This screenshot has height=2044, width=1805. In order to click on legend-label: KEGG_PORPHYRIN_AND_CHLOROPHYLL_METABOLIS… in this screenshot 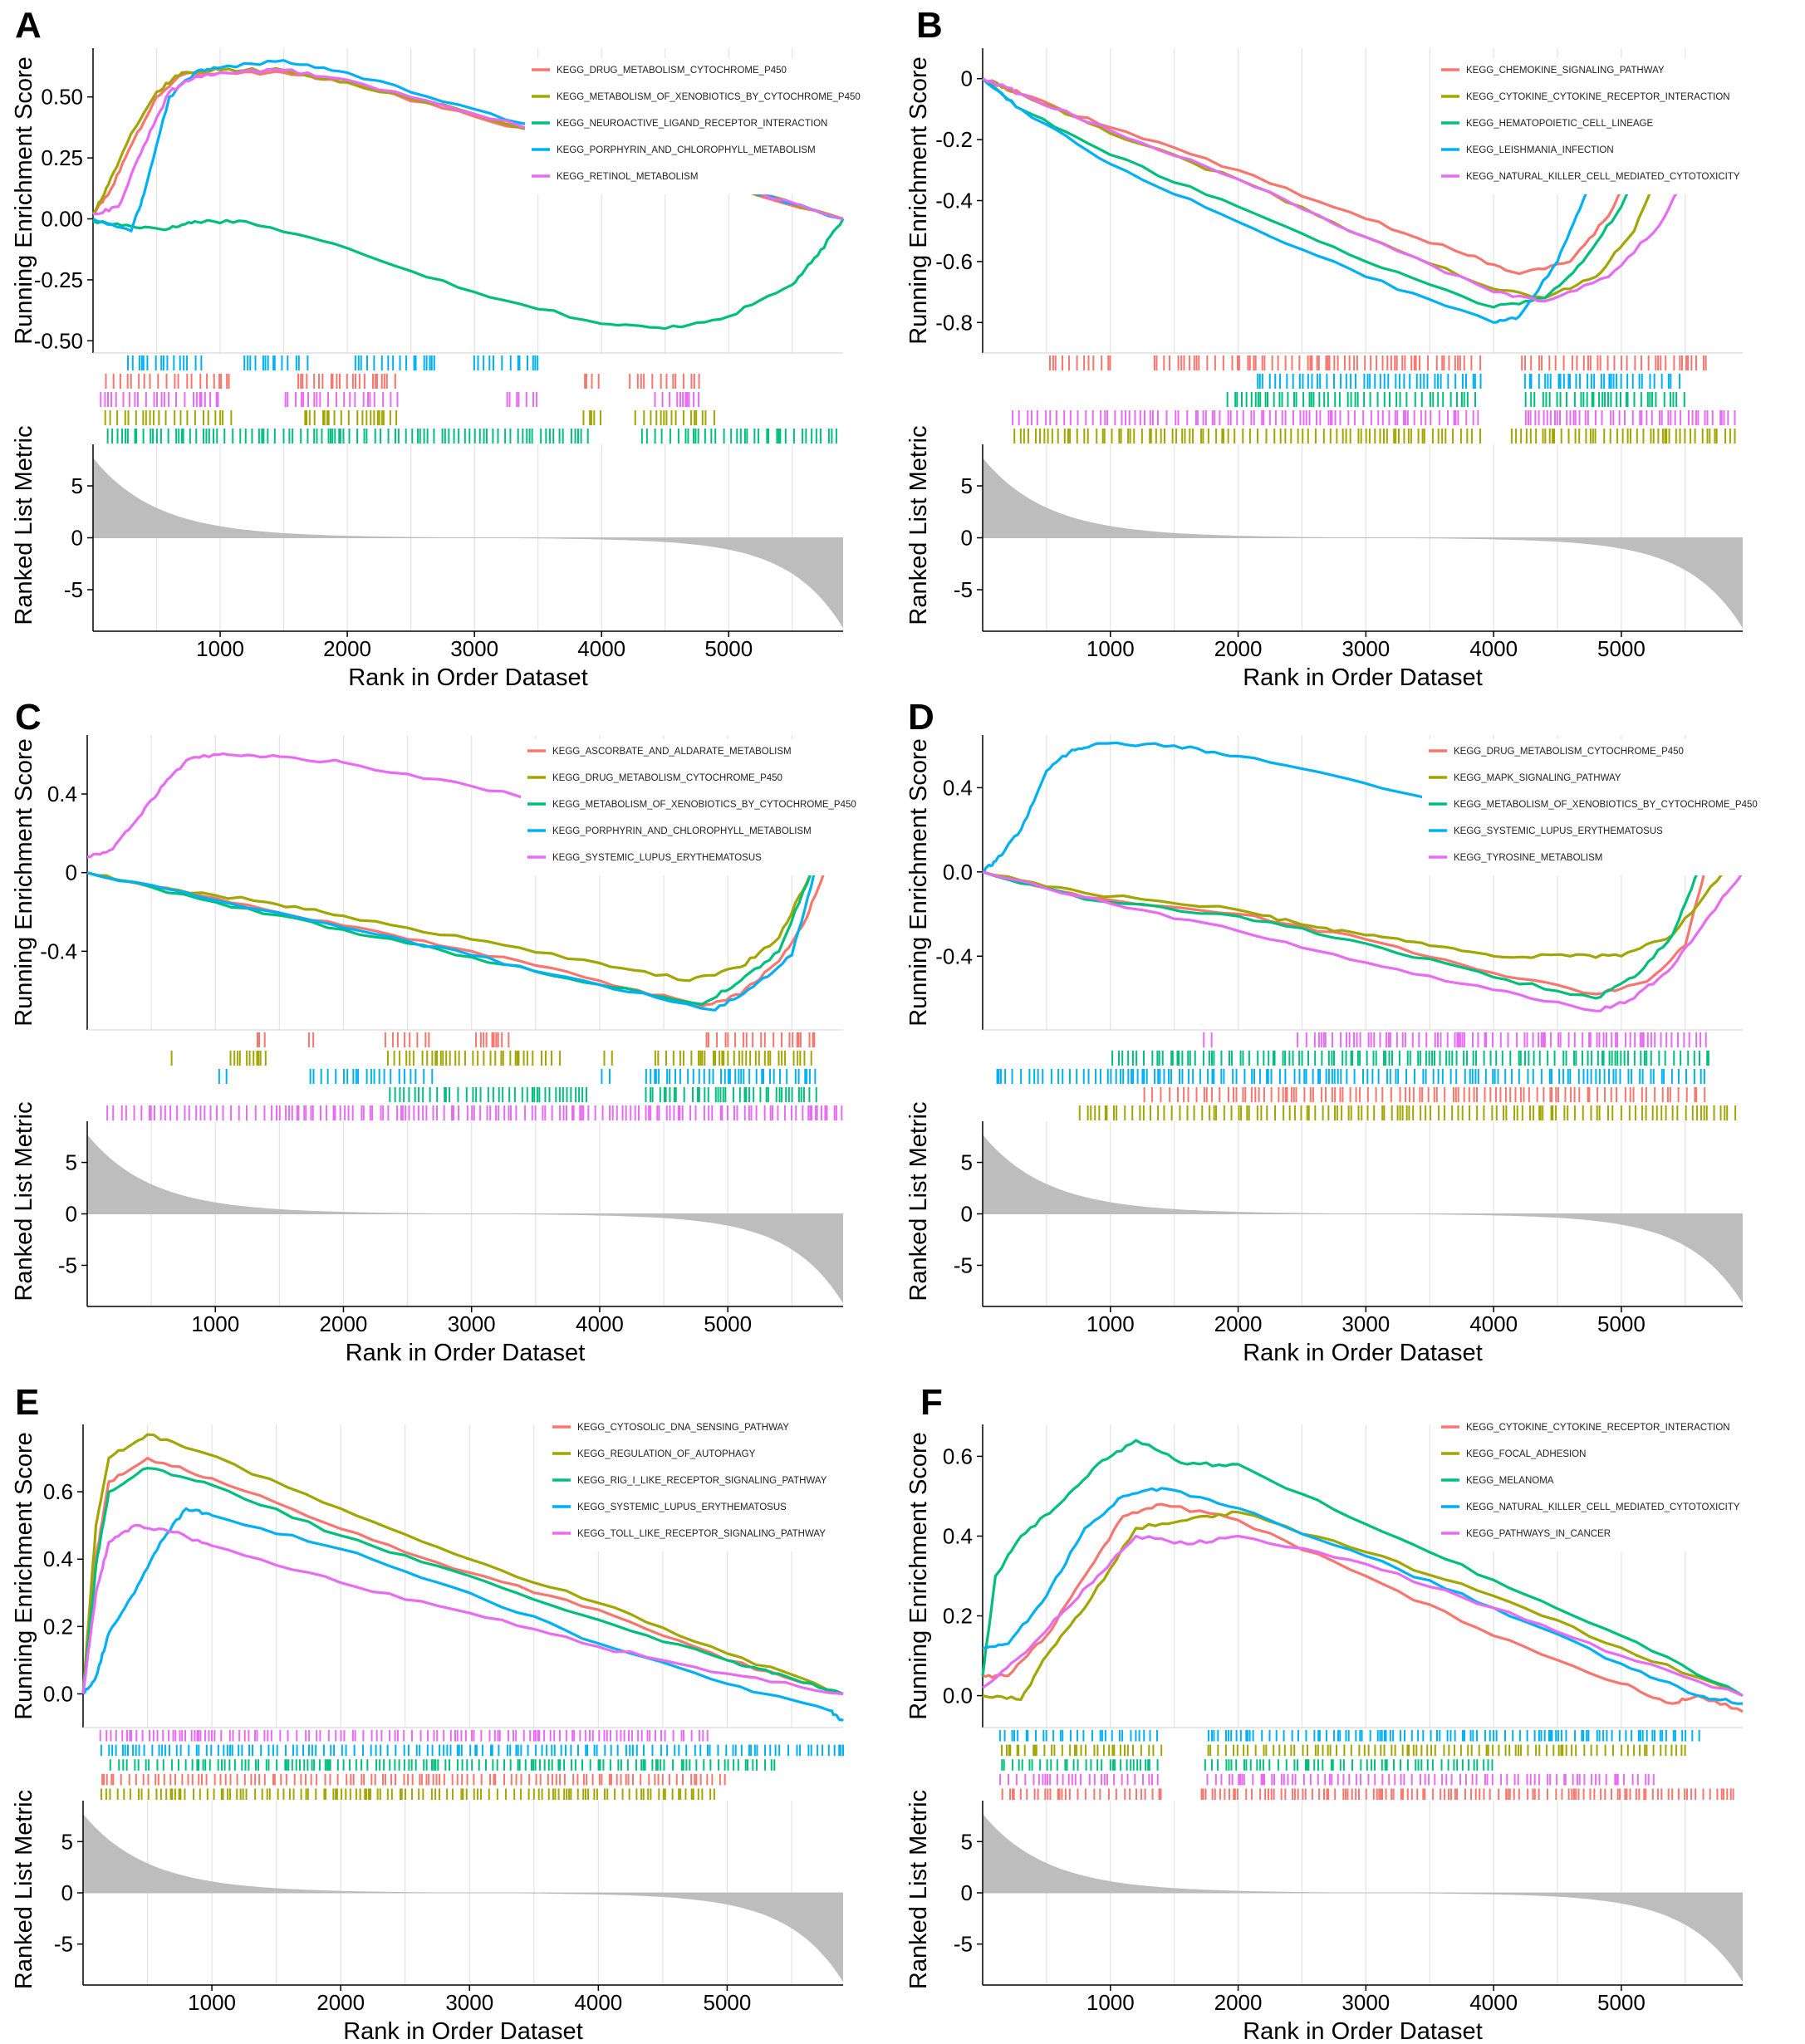, I will do `click(682, 831)`.